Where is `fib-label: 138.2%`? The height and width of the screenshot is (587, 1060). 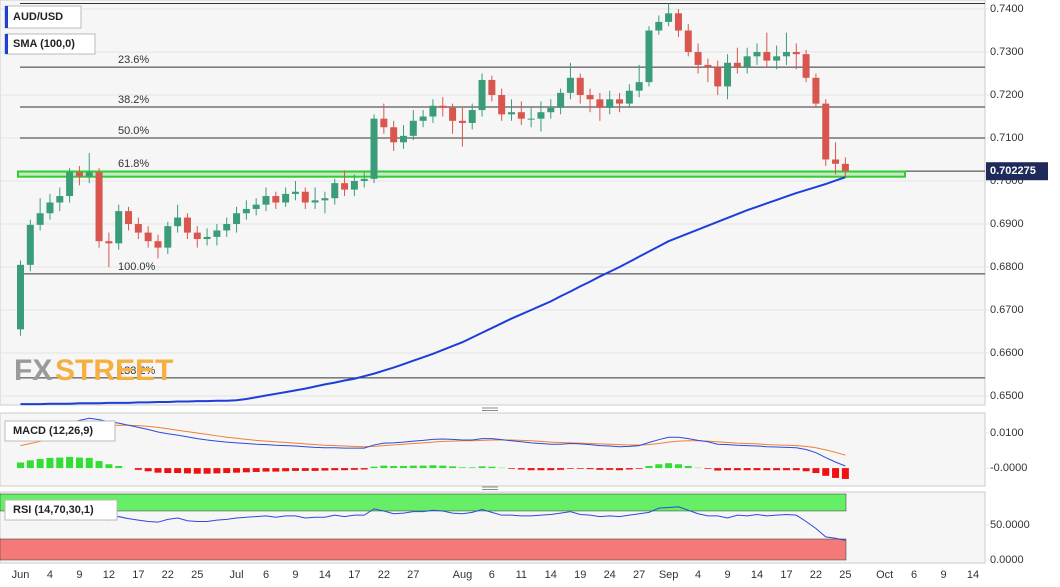
fib-label: 138.2% is located at coordinates (137, 371).